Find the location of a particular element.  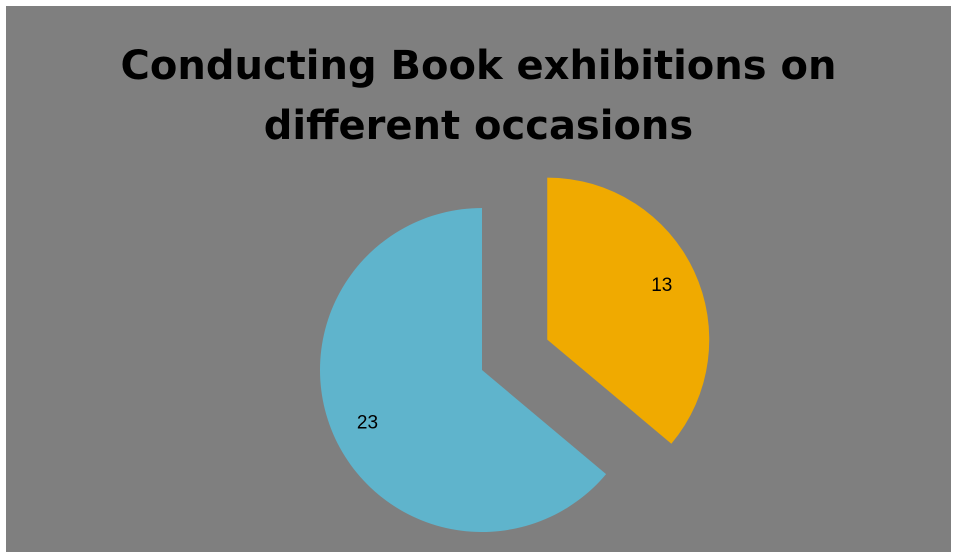

chart-title-line-1: Conducting Book exhibitions on is located at coordinates (478, 66).